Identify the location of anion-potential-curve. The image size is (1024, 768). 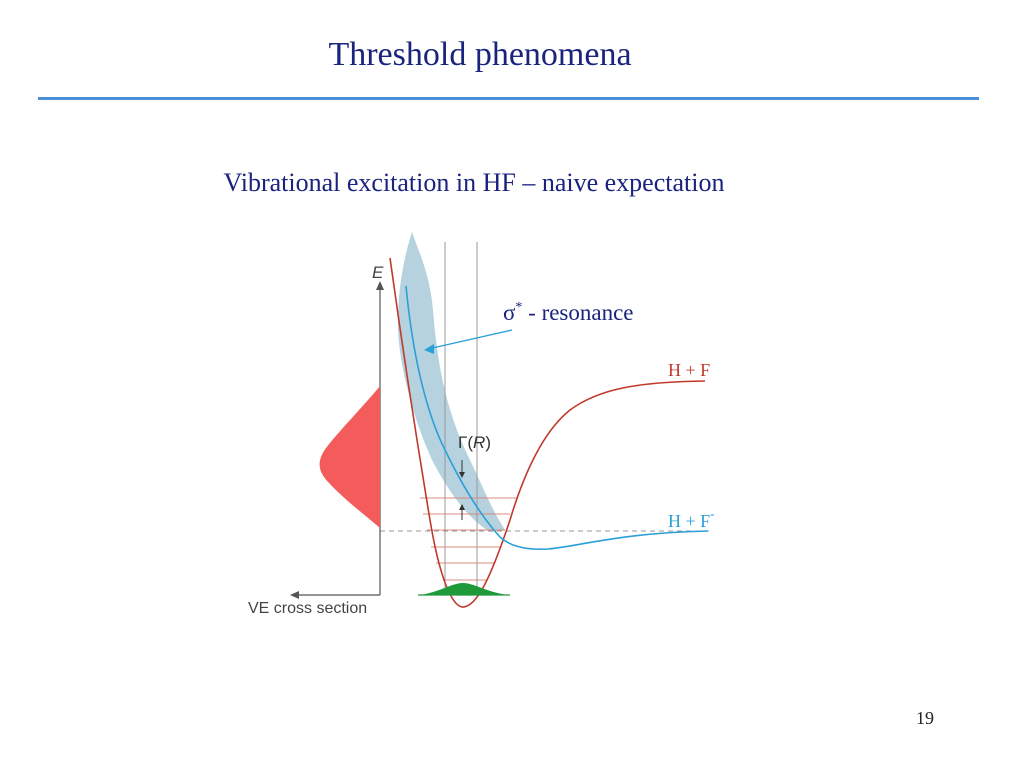
(557, 418).